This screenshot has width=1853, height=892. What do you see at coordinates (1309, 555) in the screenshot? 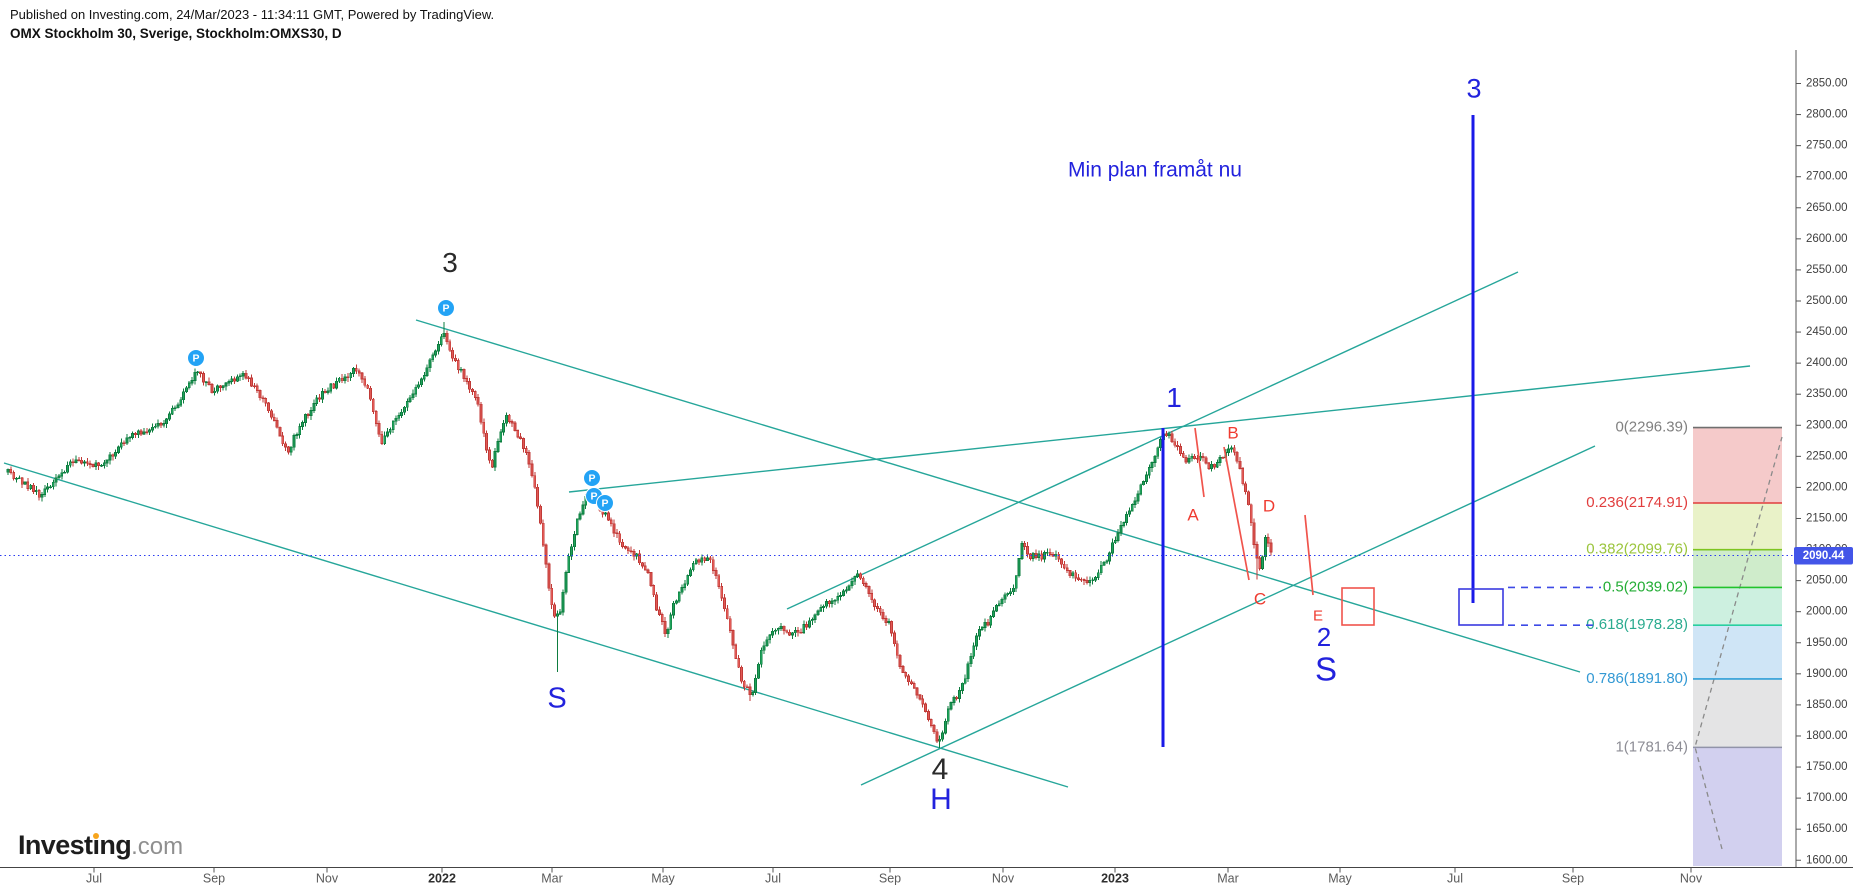
I see `red-guide-line-e` at bounding box center [1309, 555].